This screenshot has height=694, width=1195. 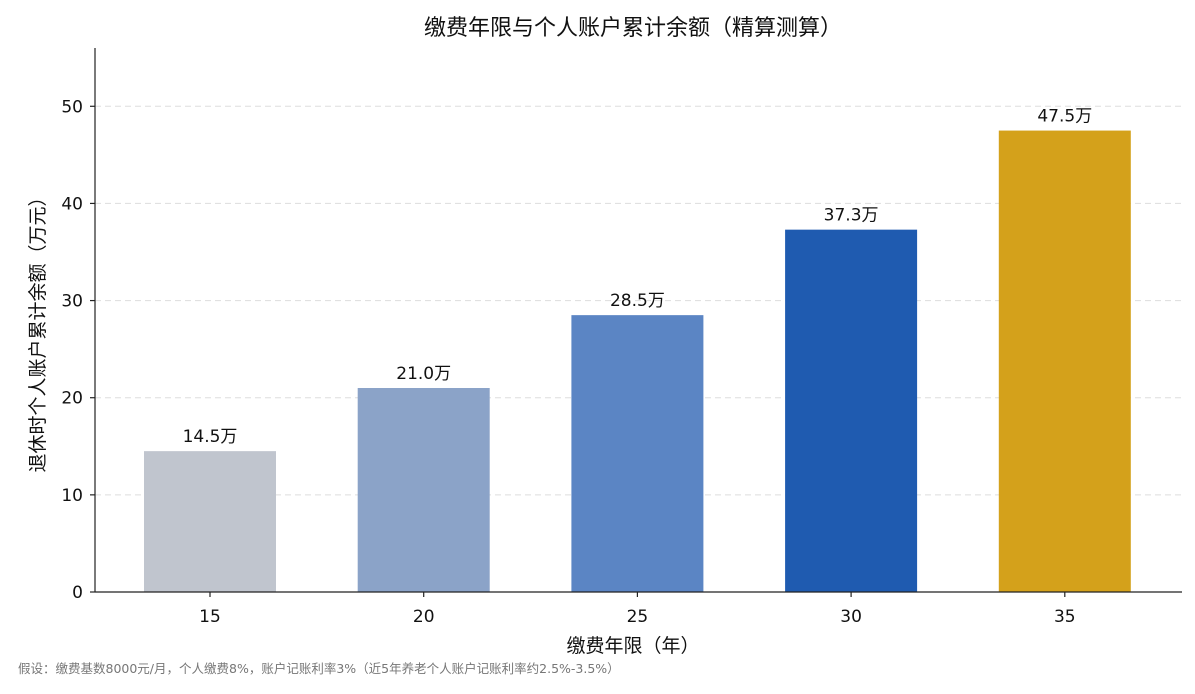 What do you see at coordinates (78, 350) in the screenshot?
I see `y-axis-ticks: 0 10 20 30 40 50` at bounding box center [78, 350].